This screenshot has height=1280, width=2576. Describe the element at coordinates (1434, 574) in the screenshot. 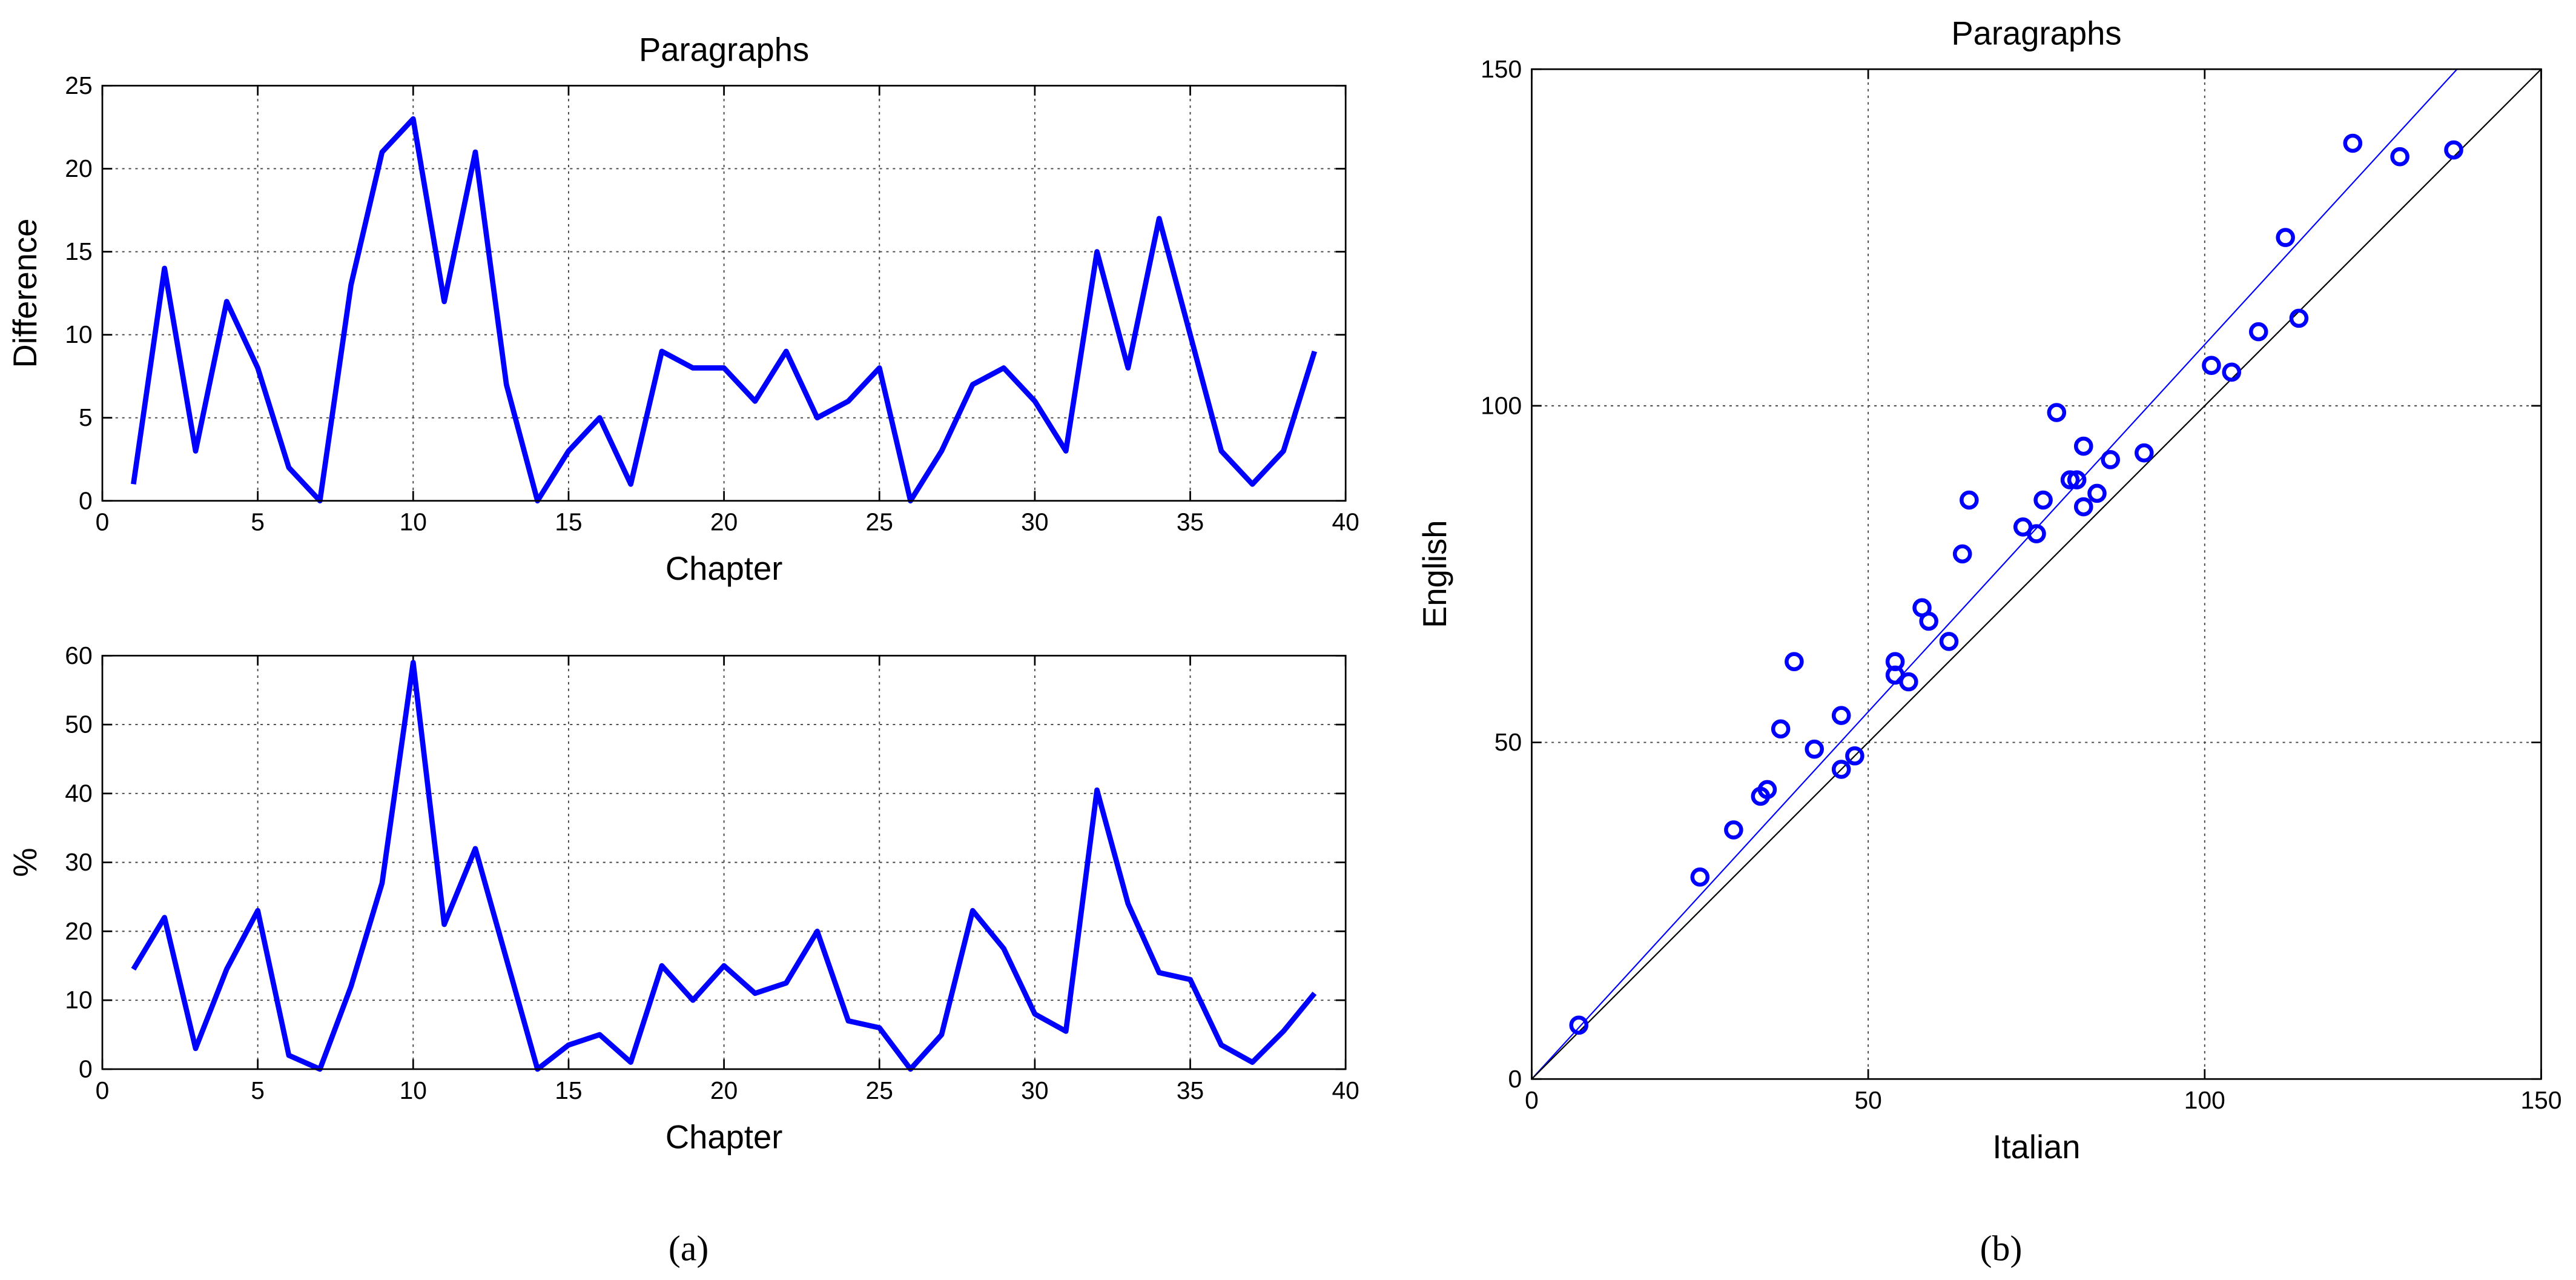

I see `y-axis-label: English` at that location.